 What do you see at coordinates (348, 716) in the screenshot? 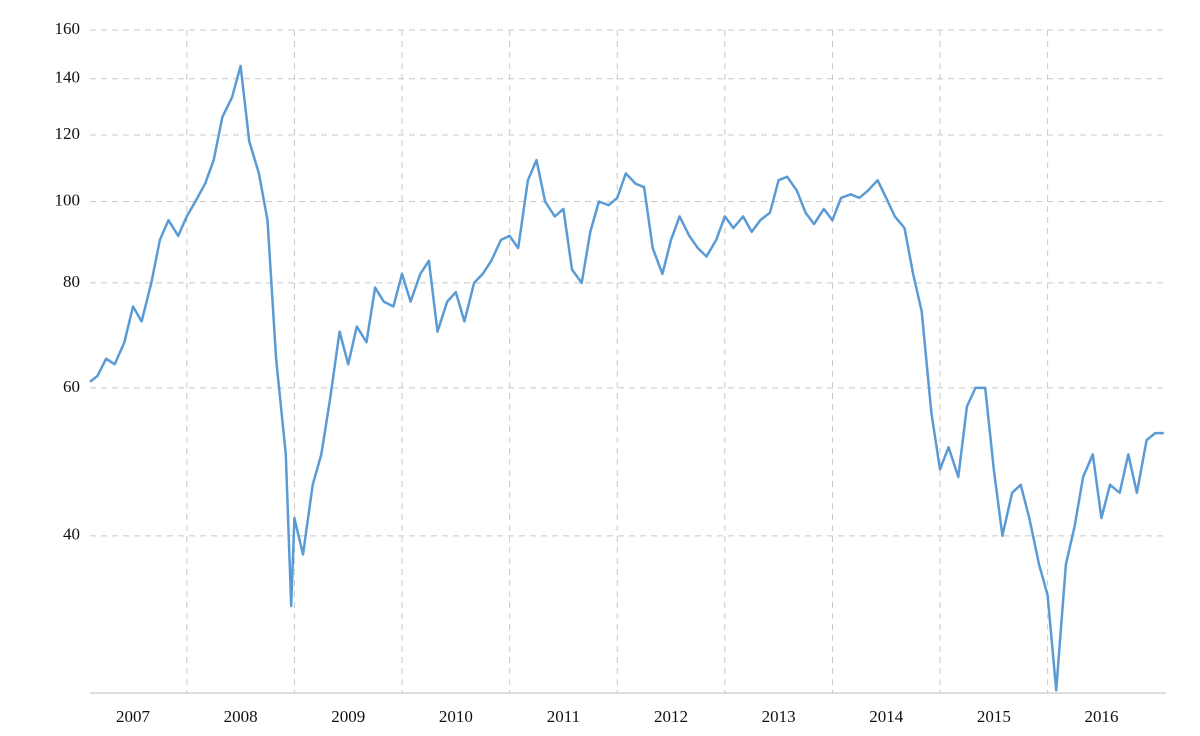
I see `x-tick-label: 2009` at bounding box center [348, 716].